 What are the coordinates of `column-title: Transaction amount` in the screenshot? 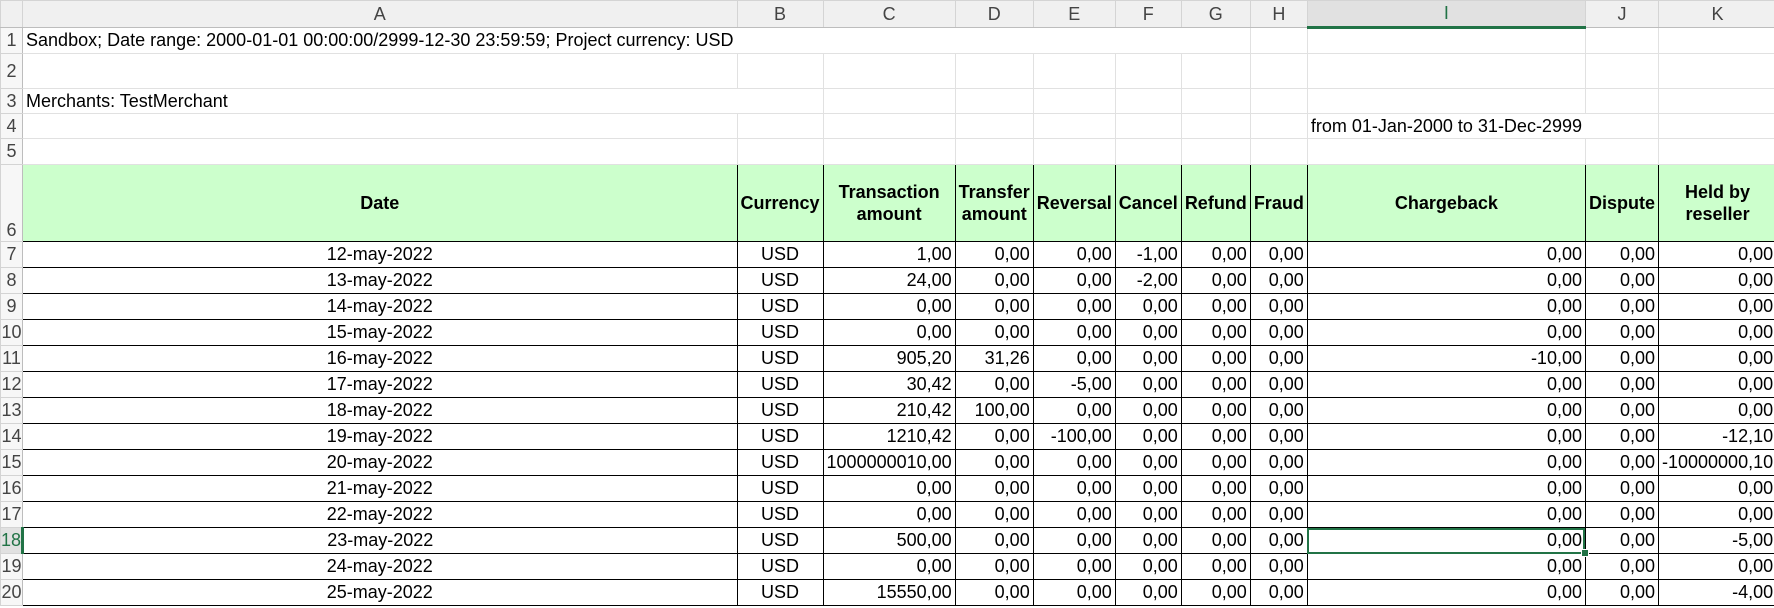 It's located at (889, 203).